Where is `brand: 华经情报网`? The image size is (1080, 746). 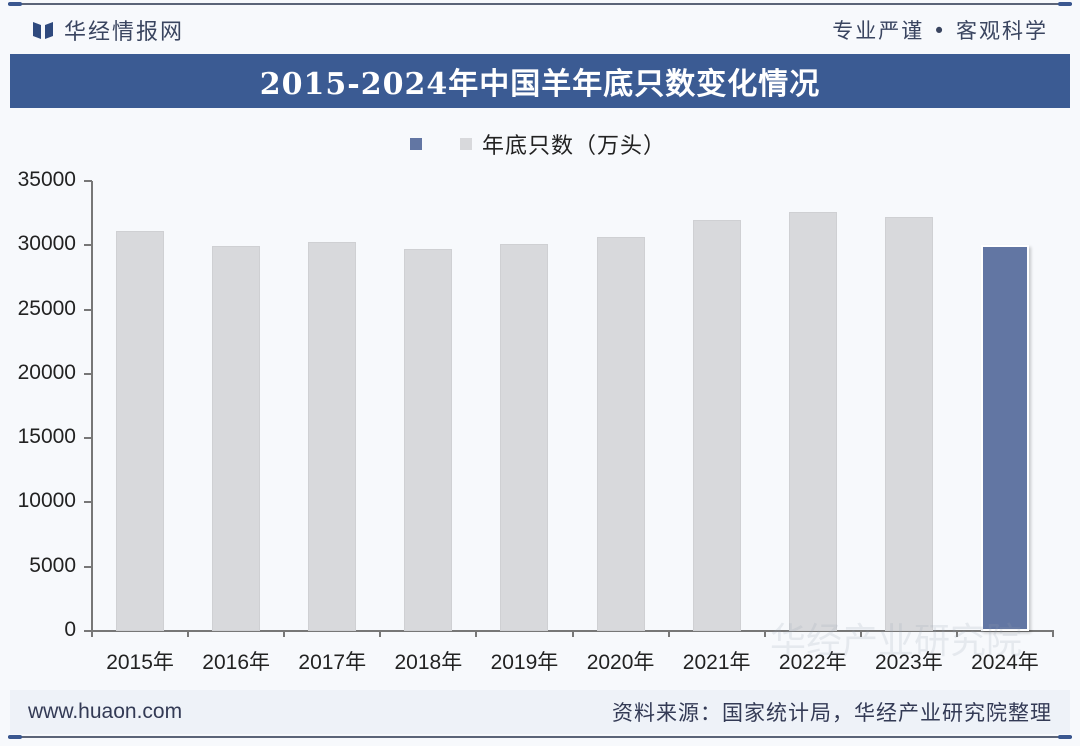
brand: 华经情报网 is located at coordinates (97, 30).